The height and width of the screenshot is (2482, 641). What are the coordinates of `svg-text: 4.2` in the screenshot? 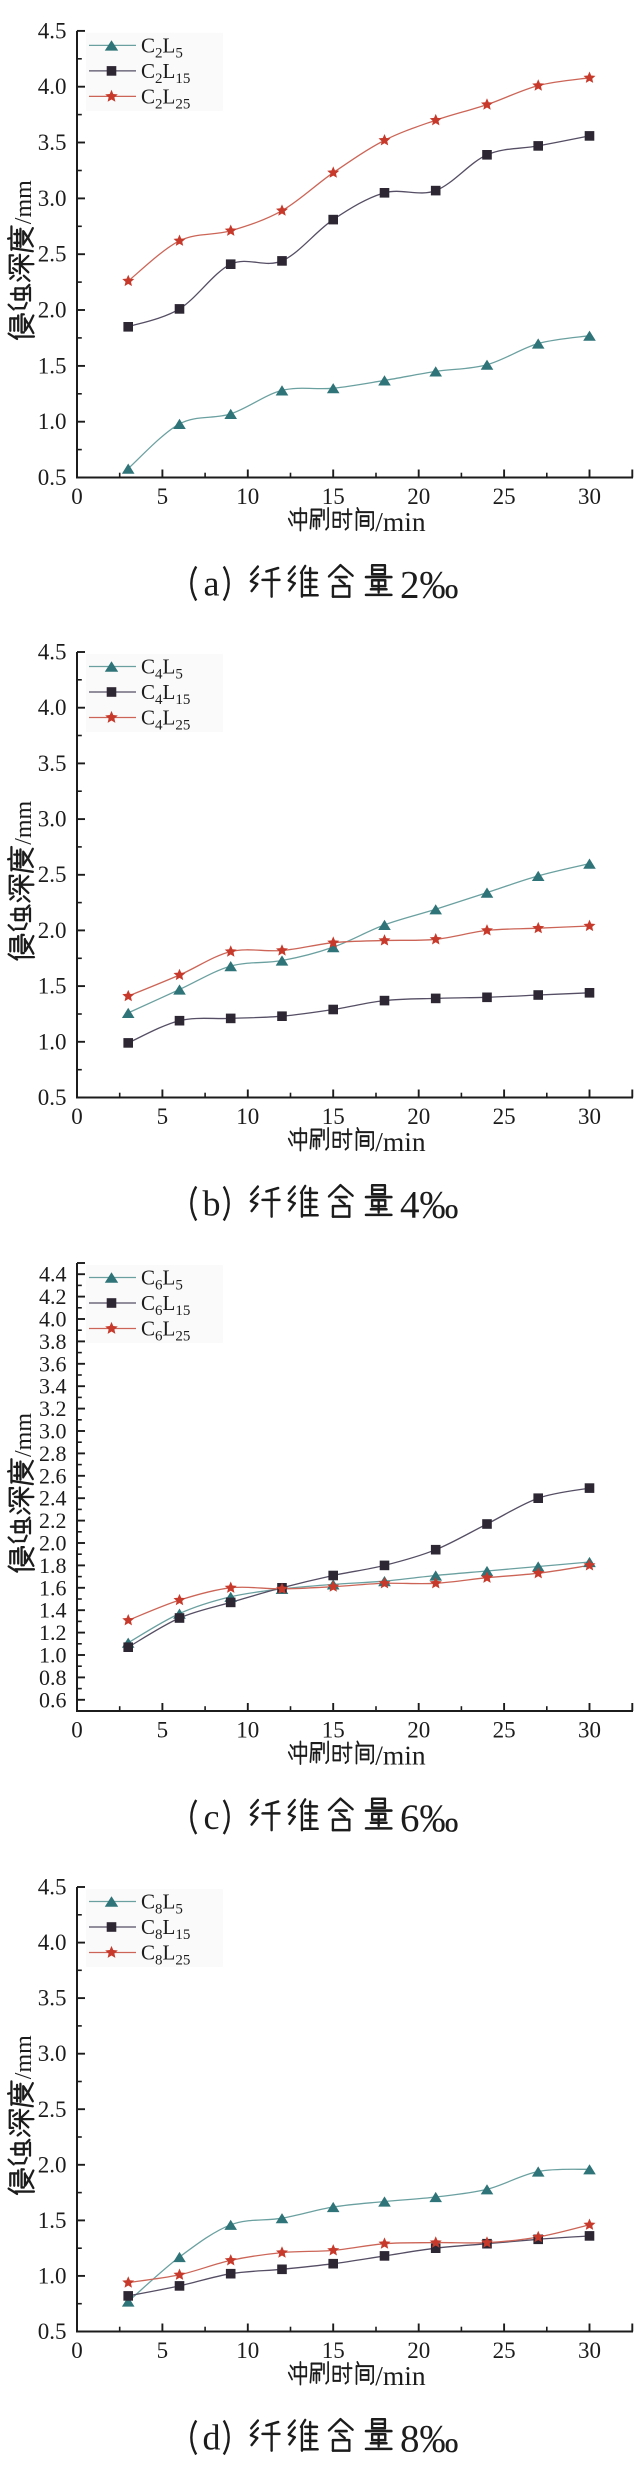 It's located at (53, 1296).